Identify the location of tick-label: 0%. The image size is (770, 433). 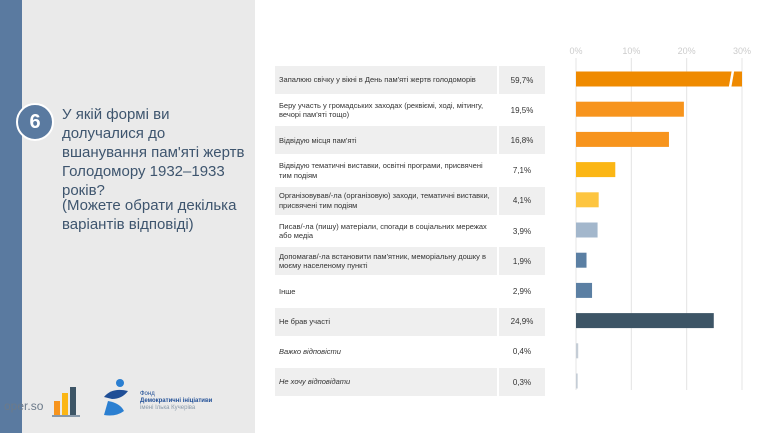
(575, 51).